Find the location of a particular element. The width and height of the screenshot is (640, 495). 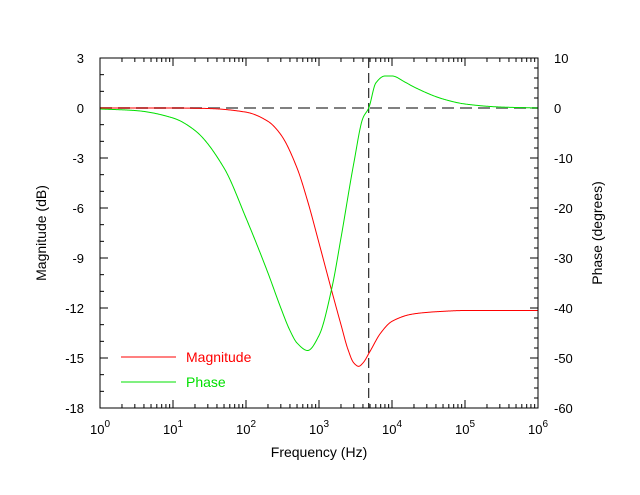

y-left-tick-label: -3 is located at coordinates (78, 158).